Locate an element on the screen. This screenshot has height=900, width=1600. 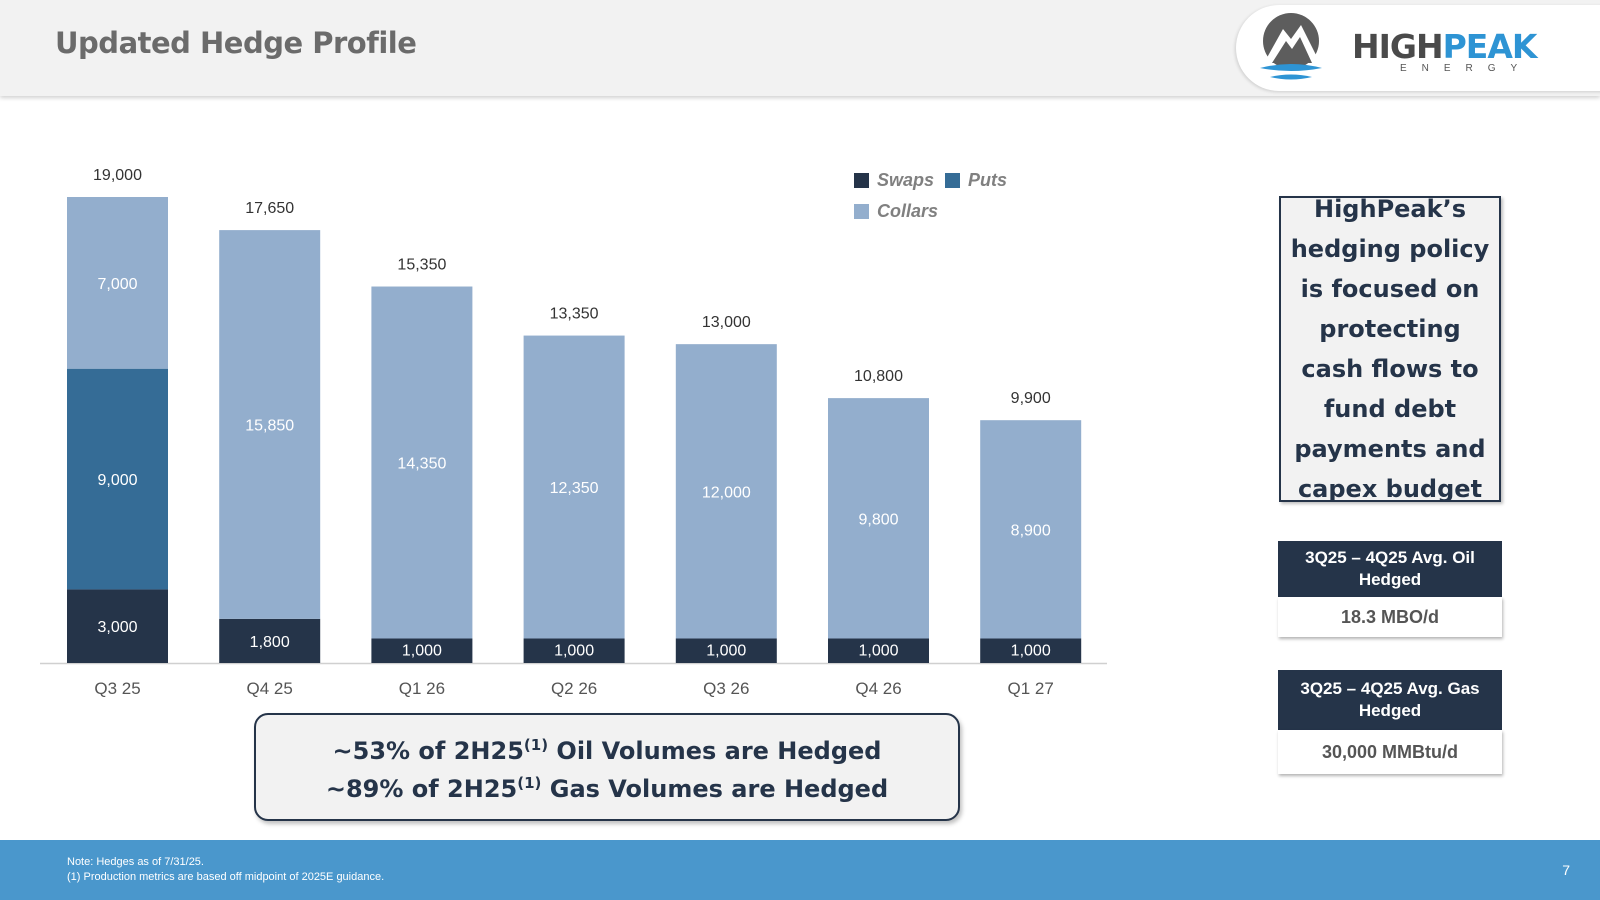
legend-label-puts: Puts is located at coordinates (987, 180).